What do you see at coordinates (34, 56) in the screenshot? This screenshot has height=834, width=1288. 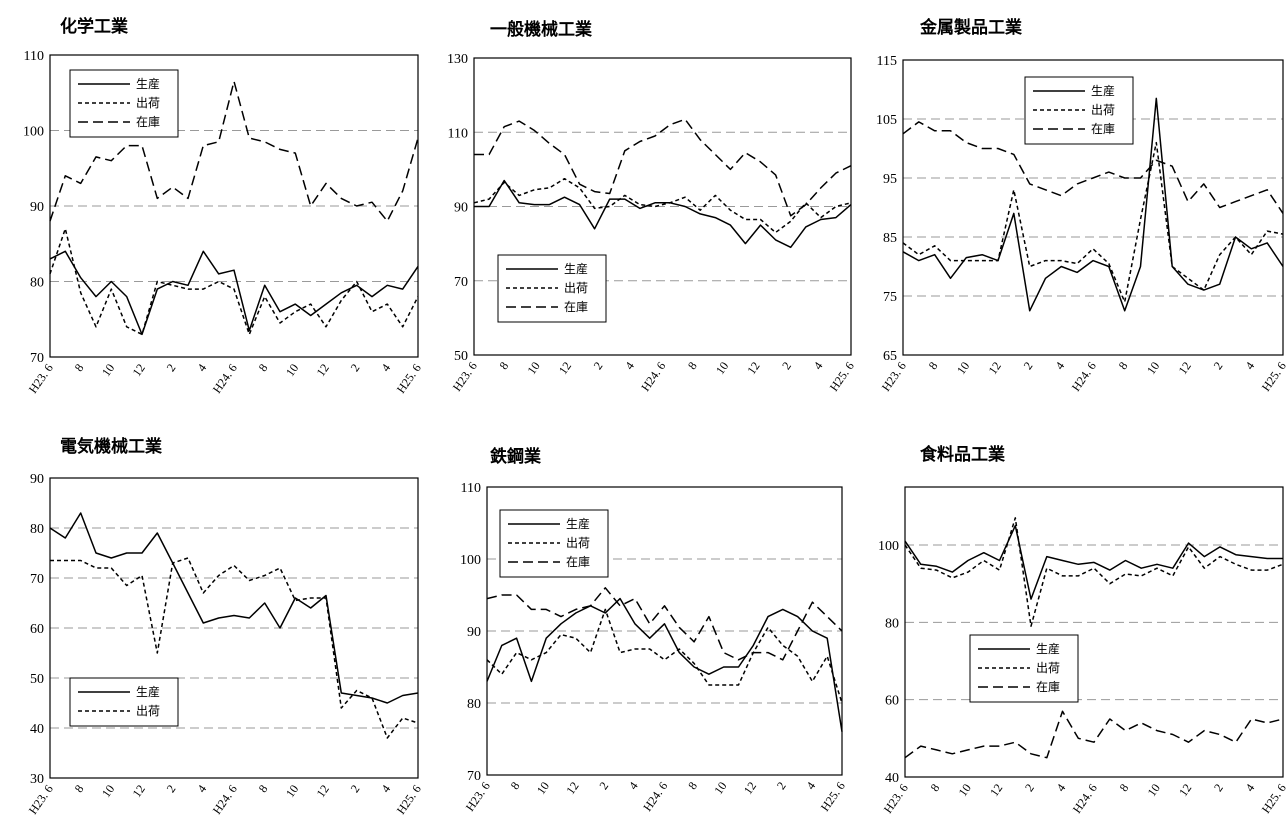 I see `y-tick-label: 110` at bounding box center [34, 56].